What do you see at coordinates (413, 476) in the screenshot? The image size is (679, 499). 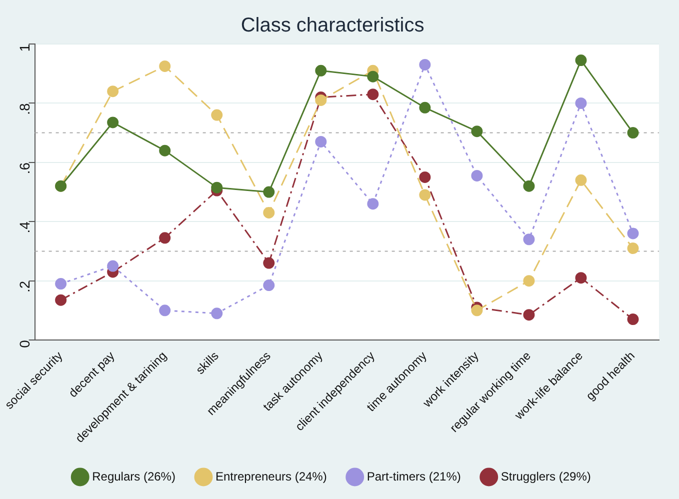 I see `legend-label: Part-timers (21%)` at bounding box center [413, 476].